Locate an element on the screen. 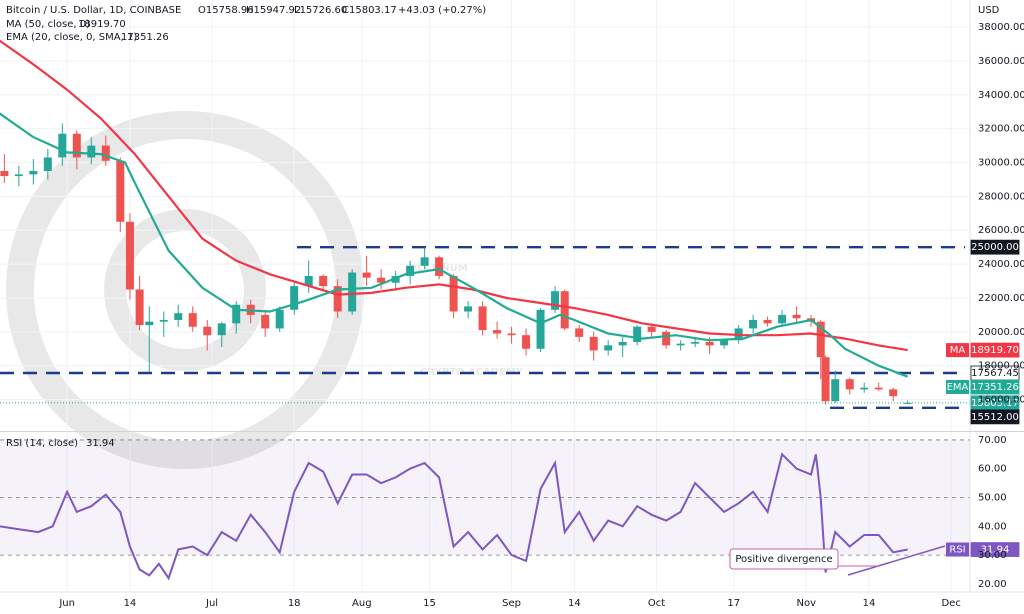 This screenshot has height=614, width=1024. y-tick-label: 16000.00 is located at coordinates (1001, 400).